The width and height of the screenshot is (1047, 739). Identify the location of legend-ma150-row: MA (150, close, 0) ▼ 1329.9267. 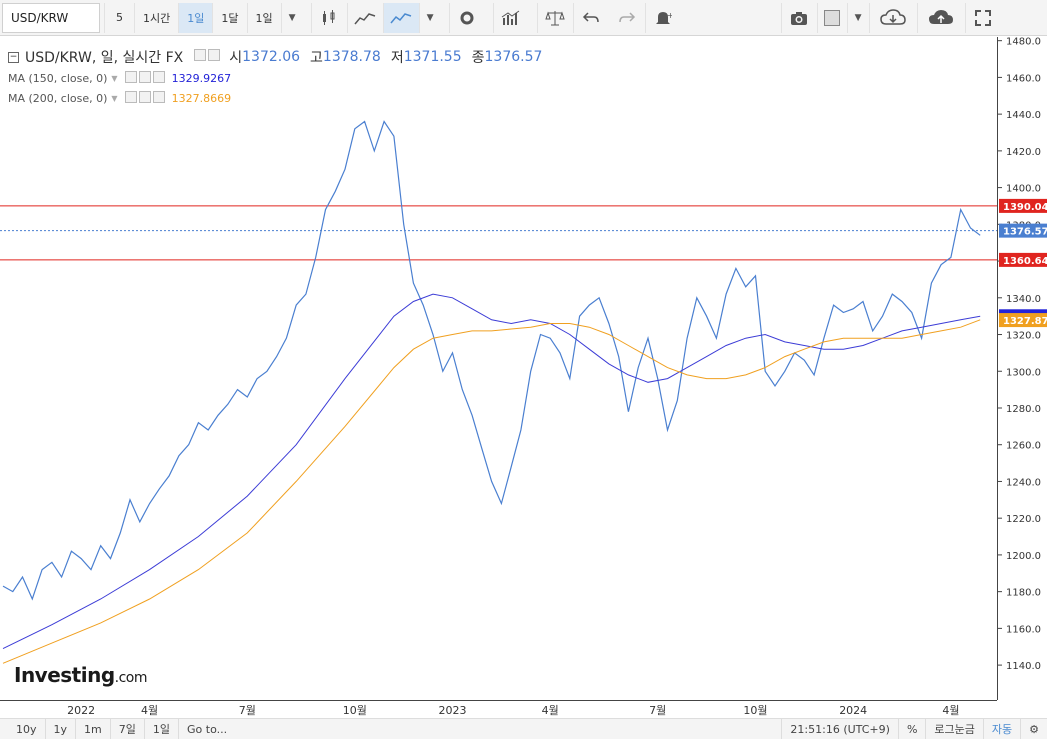
(275, 78).